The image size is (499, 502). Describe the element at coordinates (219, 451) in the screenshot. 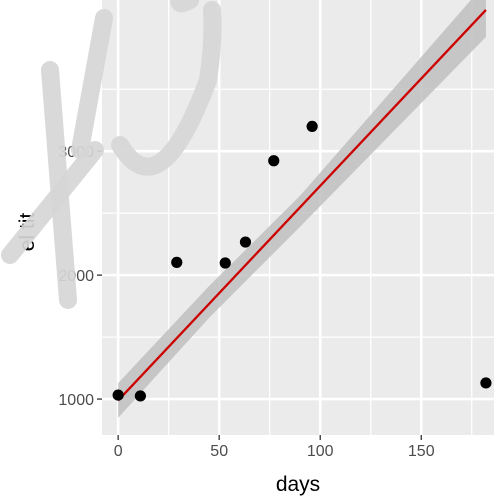

I see `x-tick-label: 50` at that location.